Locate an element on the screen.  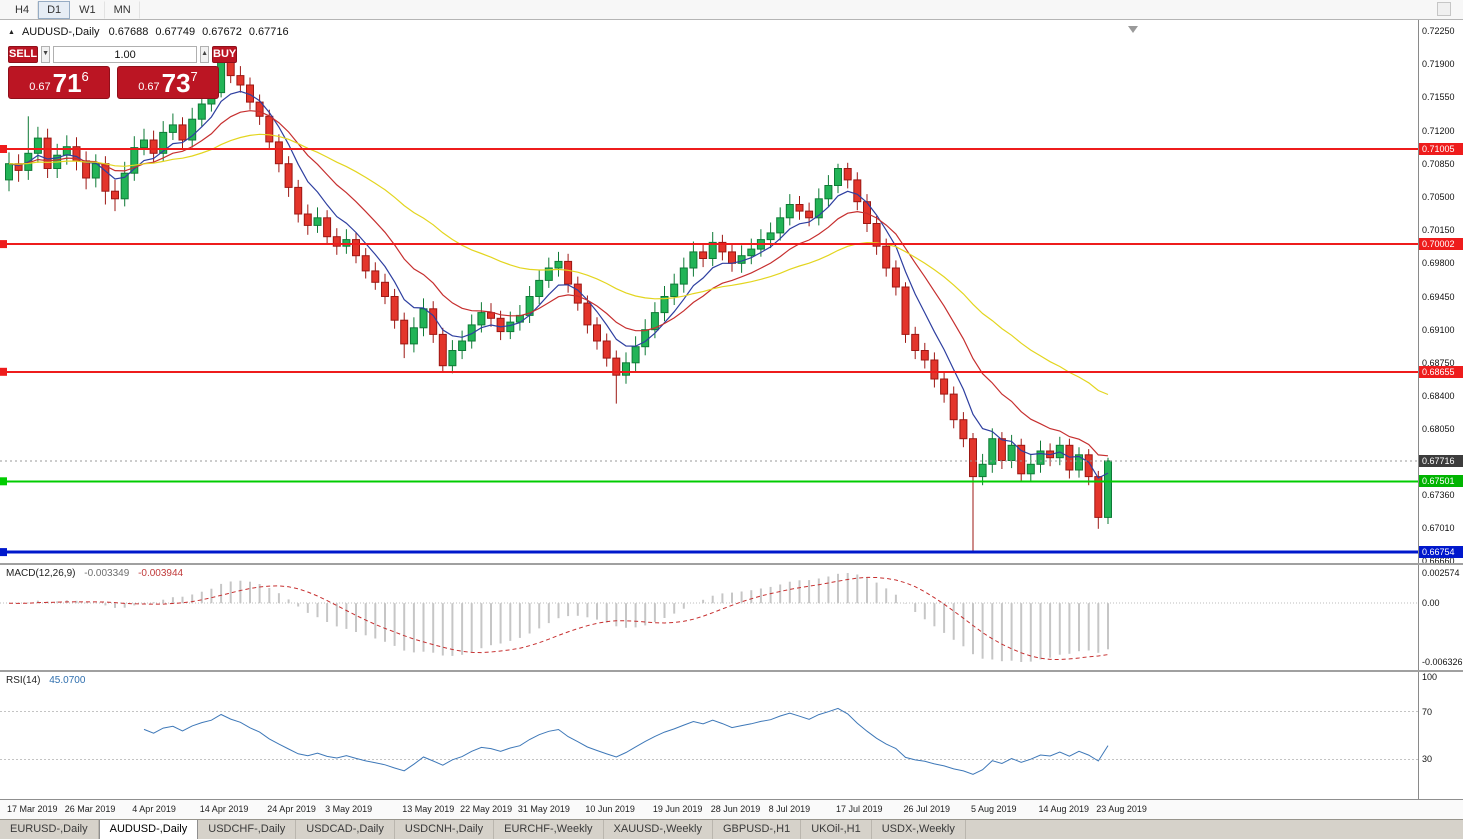
ohlc-low-value: 0.67672 is located at coordinates (222, 32).